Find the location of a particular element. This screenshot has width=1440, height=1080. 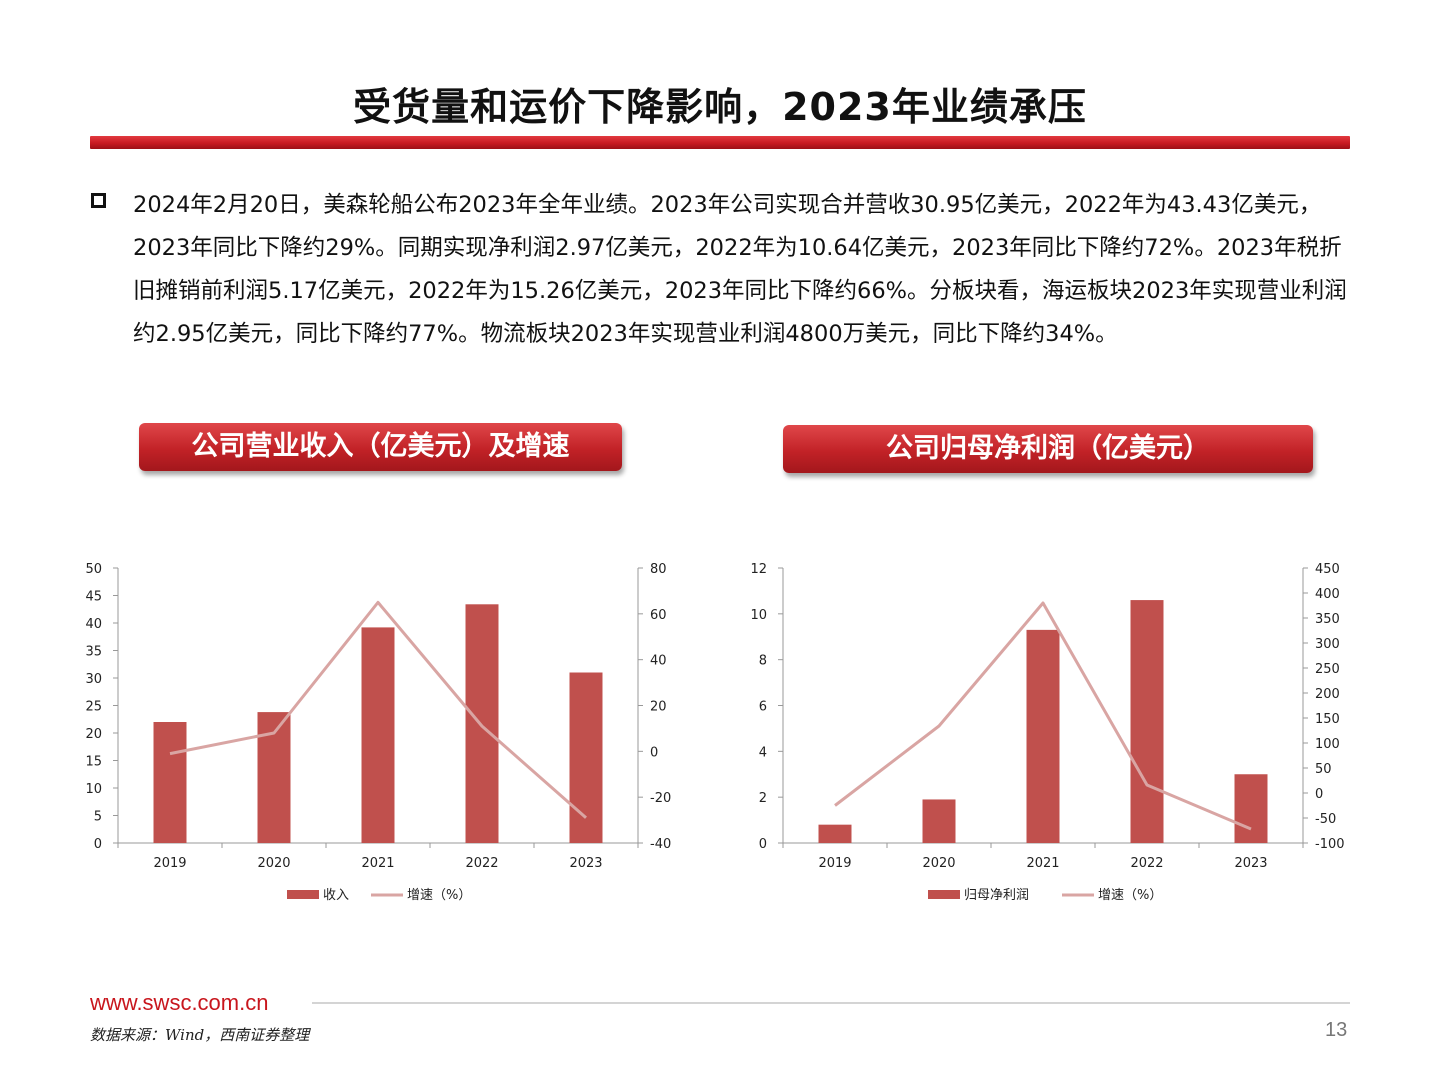

left-tick-label: 6 is located at coordinates (763, 707).